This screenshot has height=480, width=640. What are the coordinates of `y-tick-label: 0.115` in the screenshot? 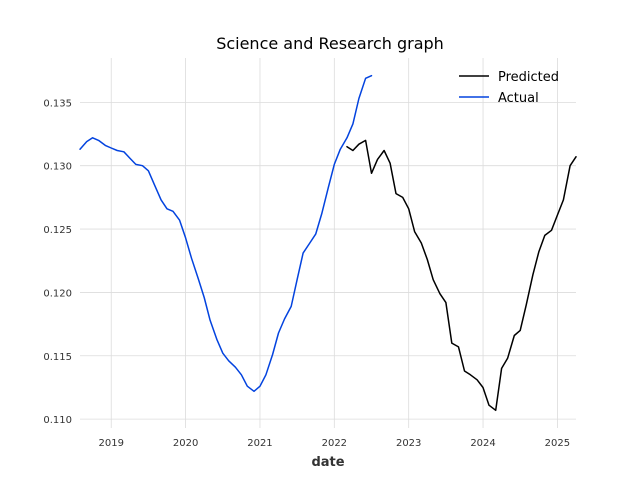 It's located at (57, 357).